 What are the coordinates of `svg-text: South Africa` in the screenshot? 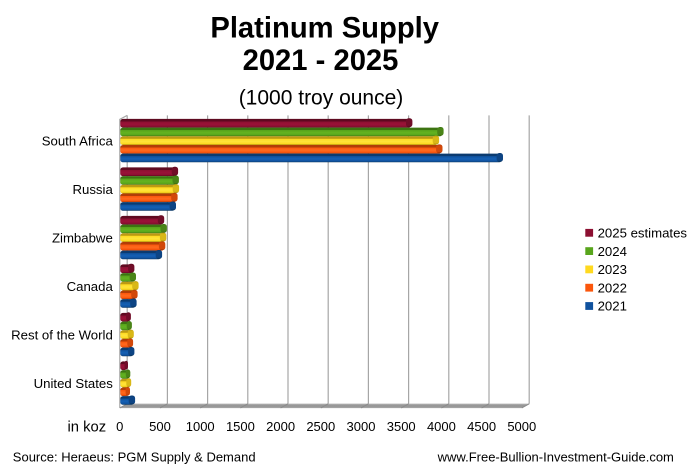 It's located at (78, 140).